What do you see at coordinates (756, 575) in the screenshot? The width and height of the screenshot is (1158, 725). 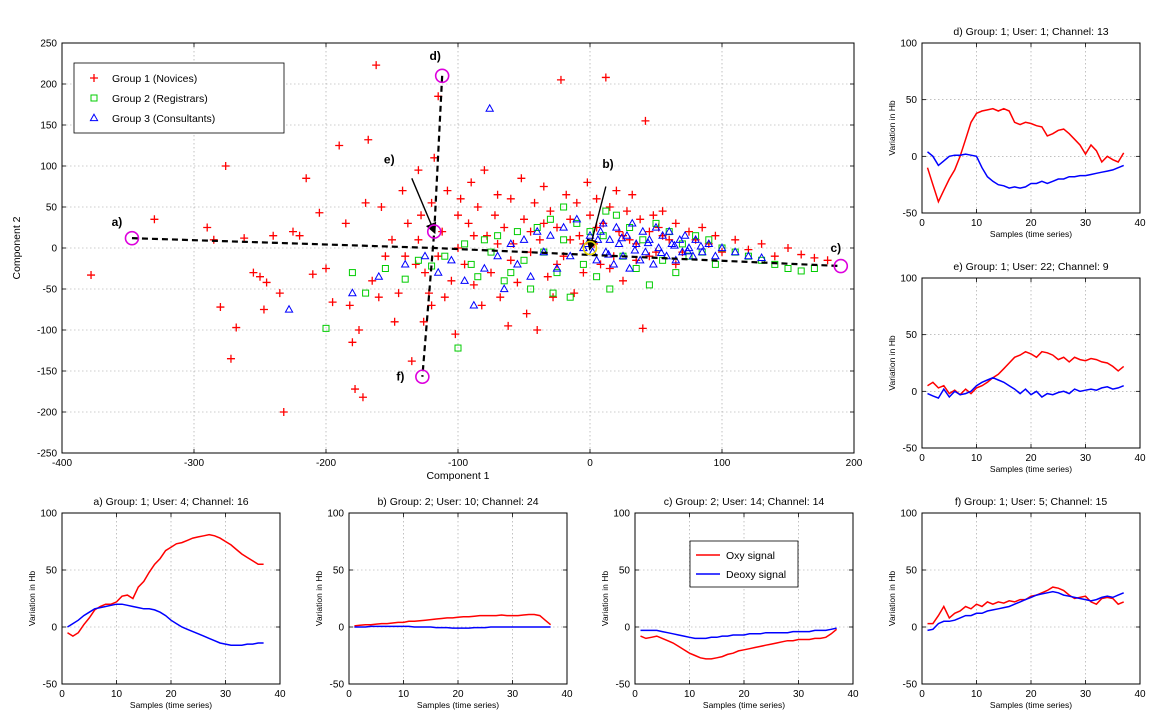 I see `legend-entry: Deoxy signal` at bounding box center [756, 575].